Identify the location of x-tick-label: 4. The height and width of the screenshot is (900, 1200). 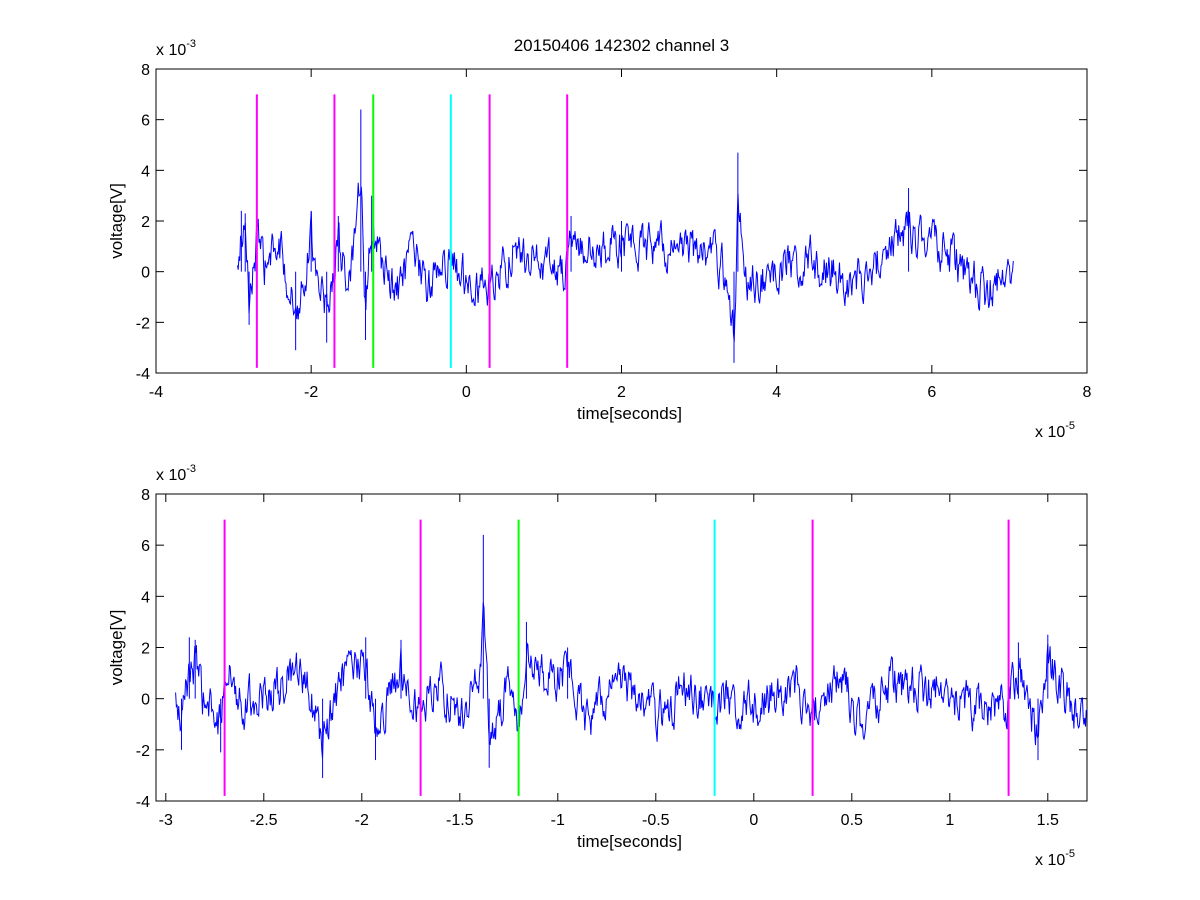
(776, 392).